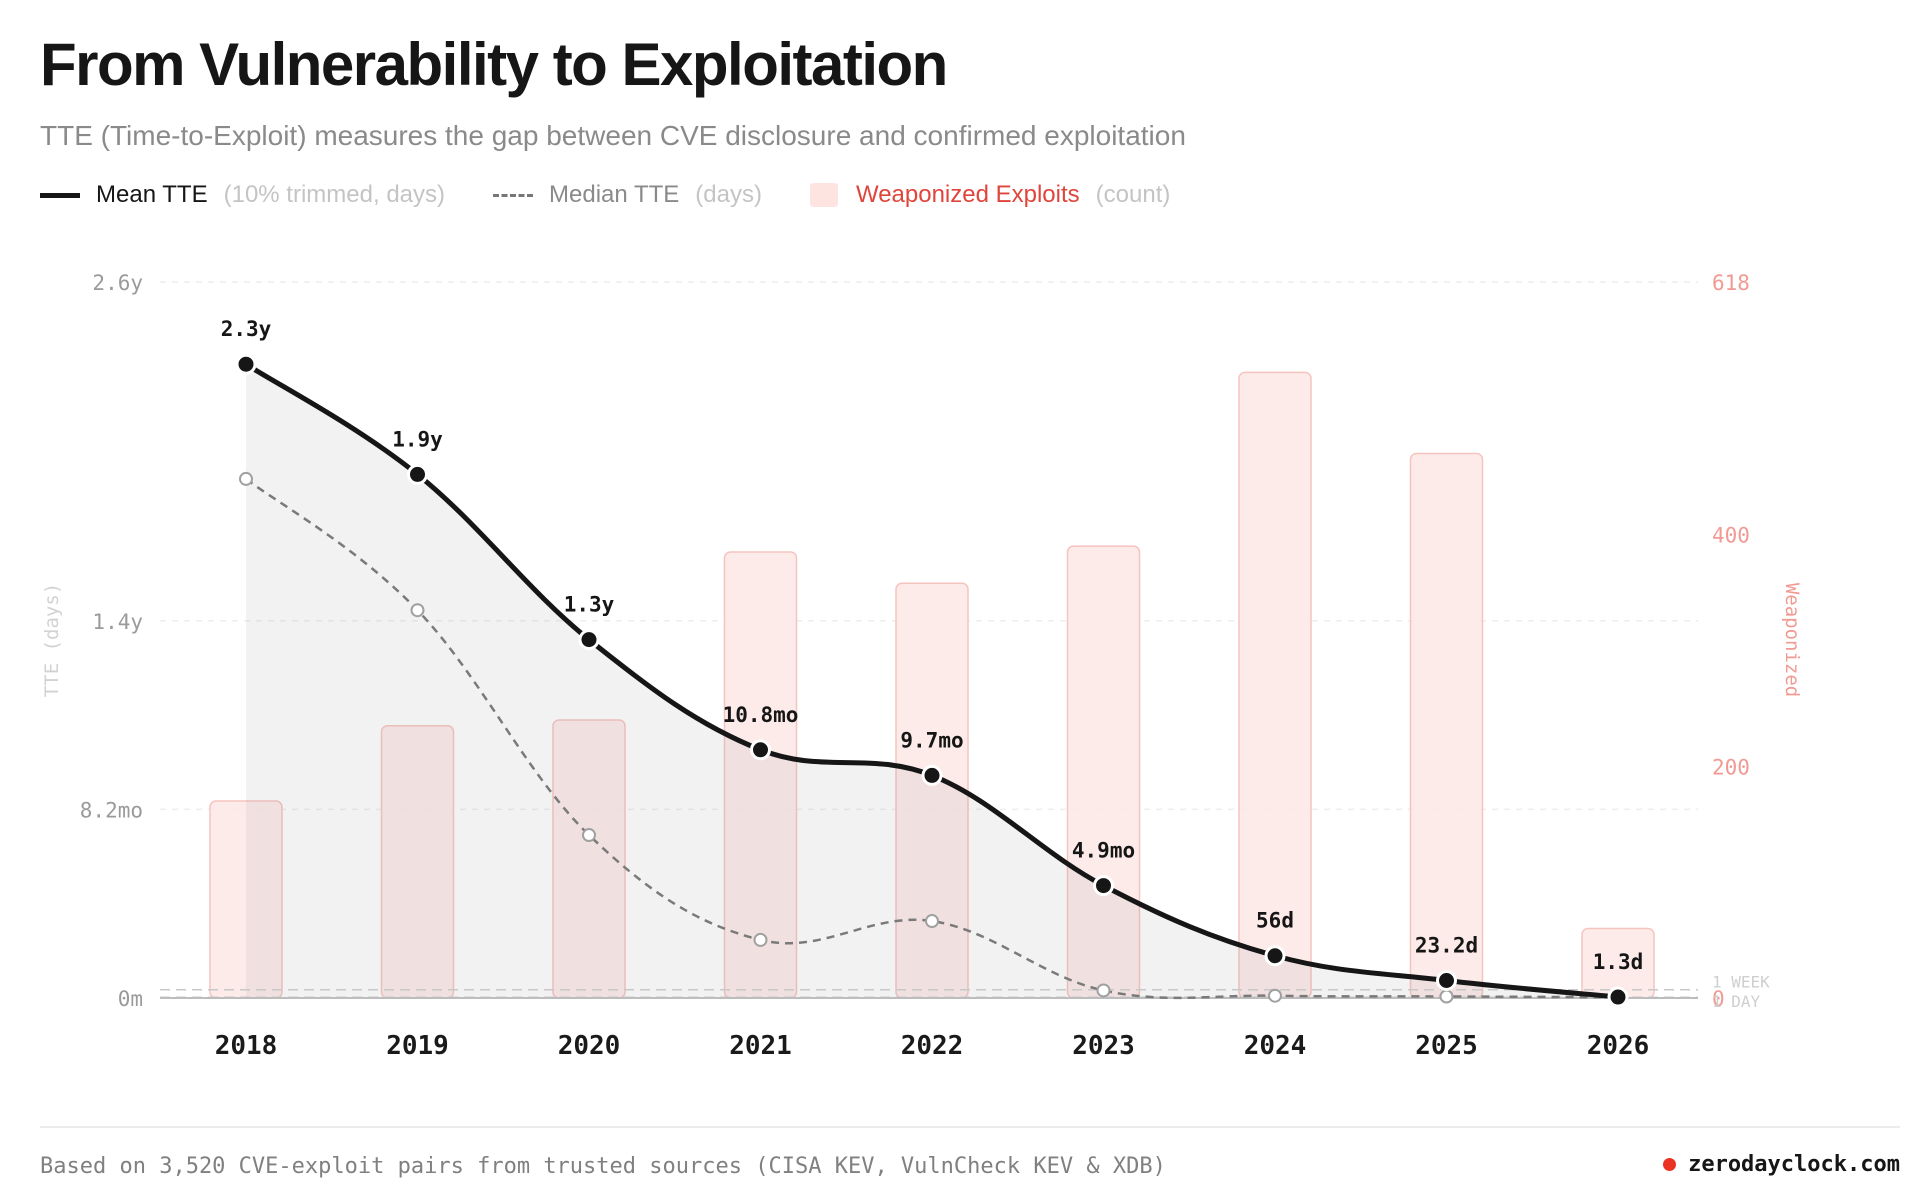 This screenshot has height=1196, width=1924. I want to click on legend-item-weaponized: Weaponized Exploits (count), so click(990, 195).